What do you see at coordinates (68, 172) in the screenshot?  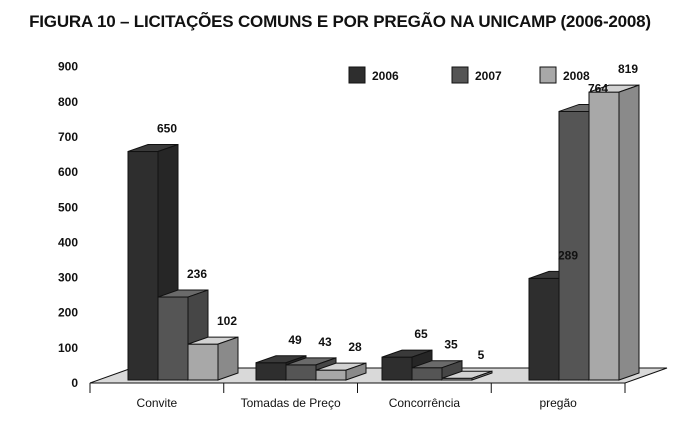 I see `y-tick-label: 600` at bounding box center [68, 172].